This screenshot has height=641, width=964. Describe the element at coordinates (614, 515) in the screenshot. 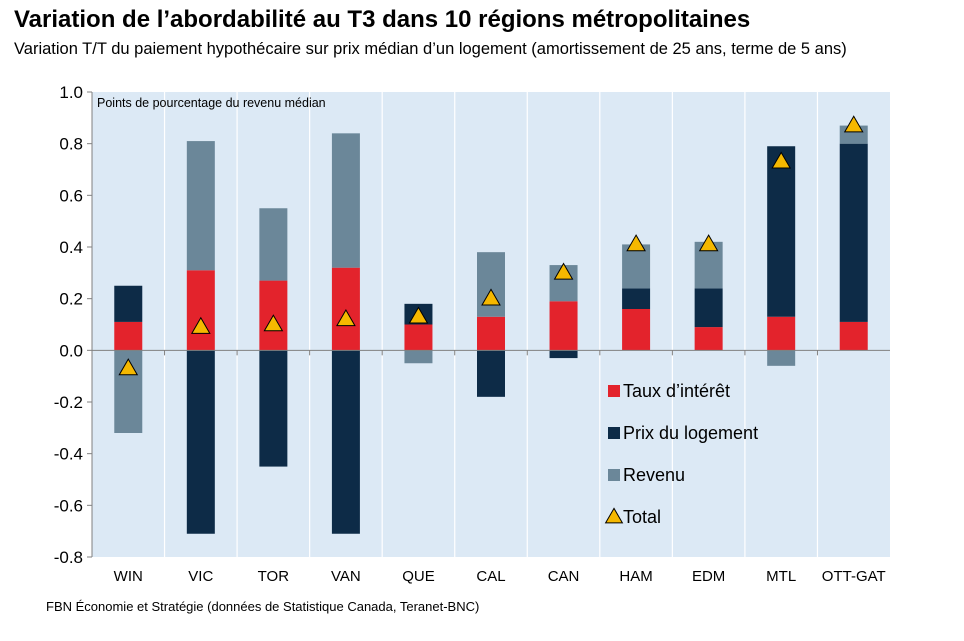

I see `legend-swatch-total` at that location.